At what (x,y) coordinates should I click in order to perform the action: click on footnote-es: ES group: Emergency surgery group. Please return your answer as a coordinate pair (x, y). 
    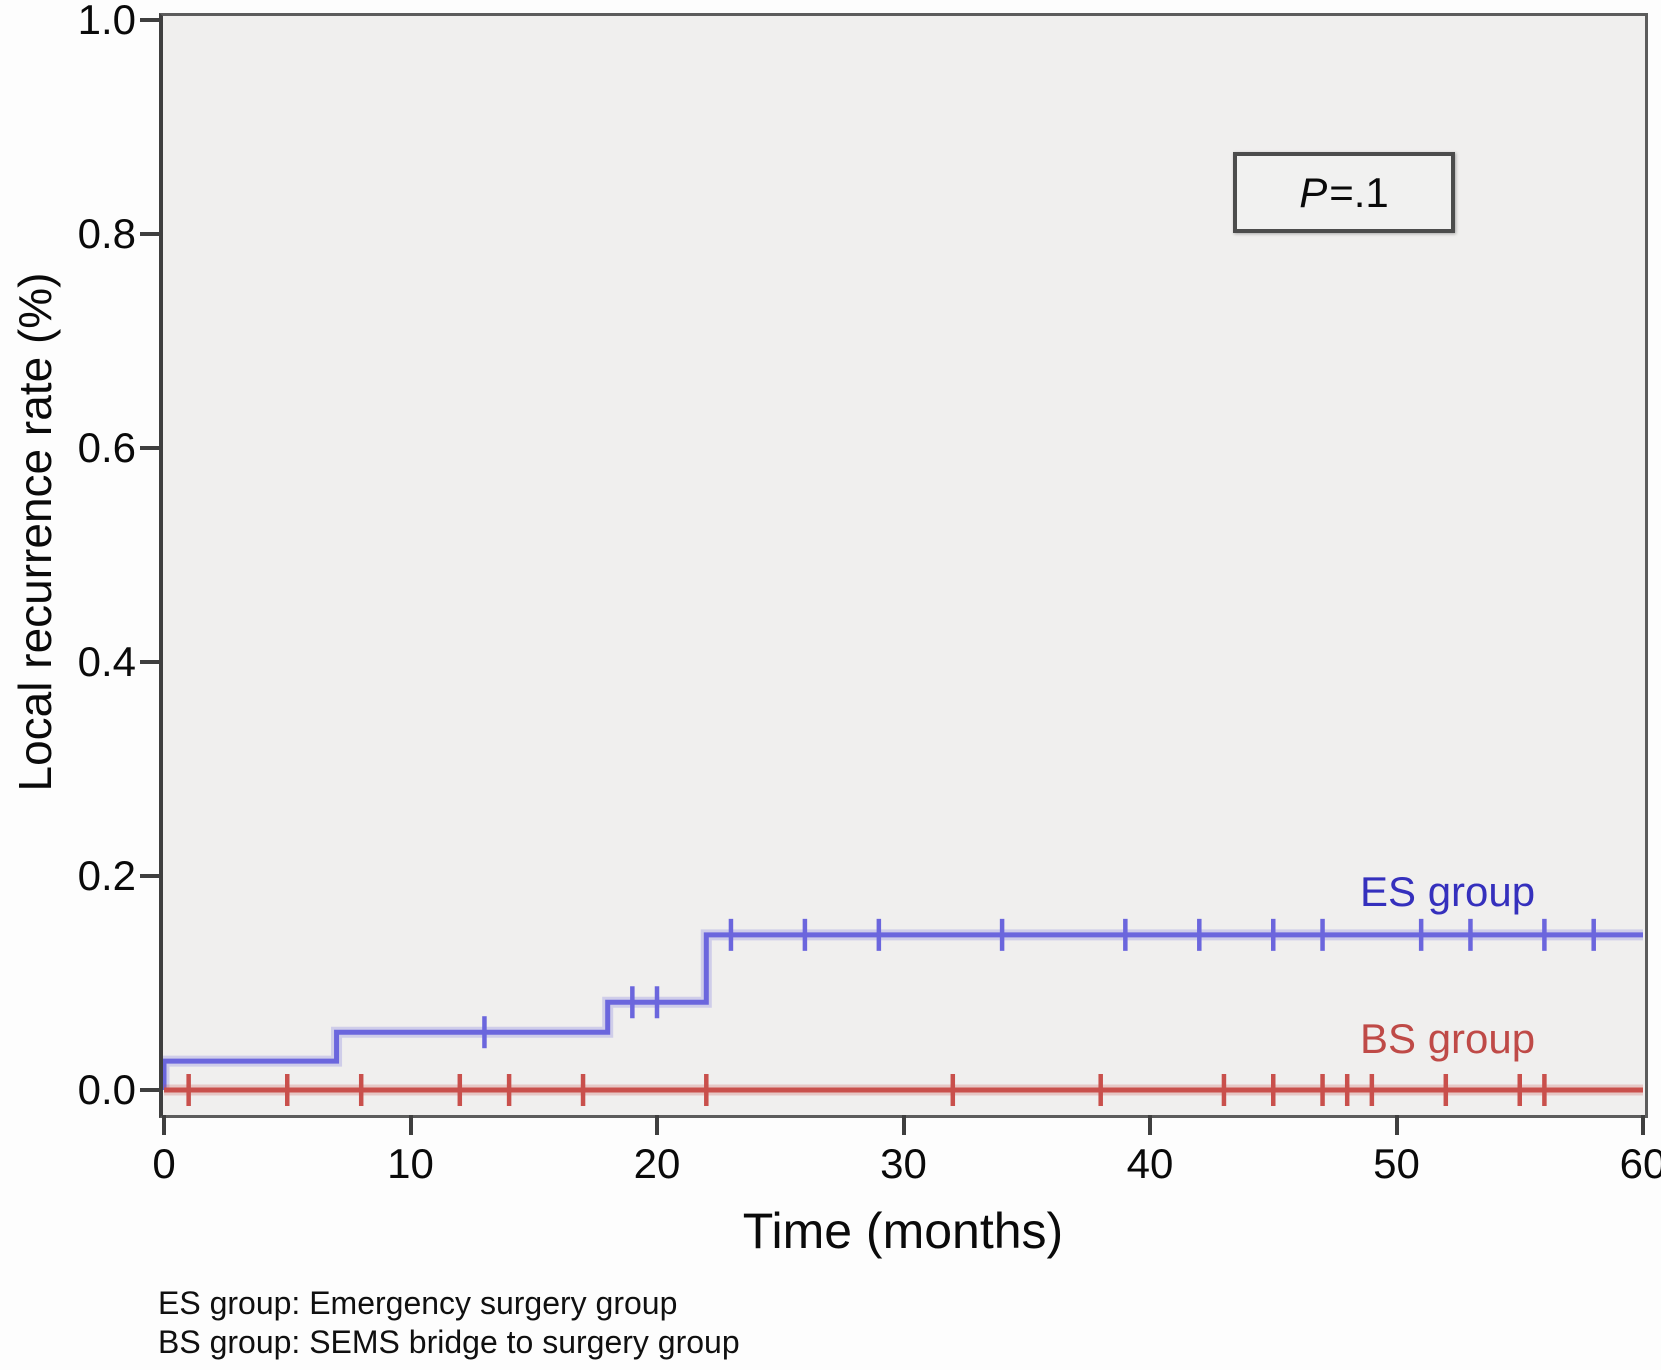
    Looking at the image, I should click on (418, 1303).